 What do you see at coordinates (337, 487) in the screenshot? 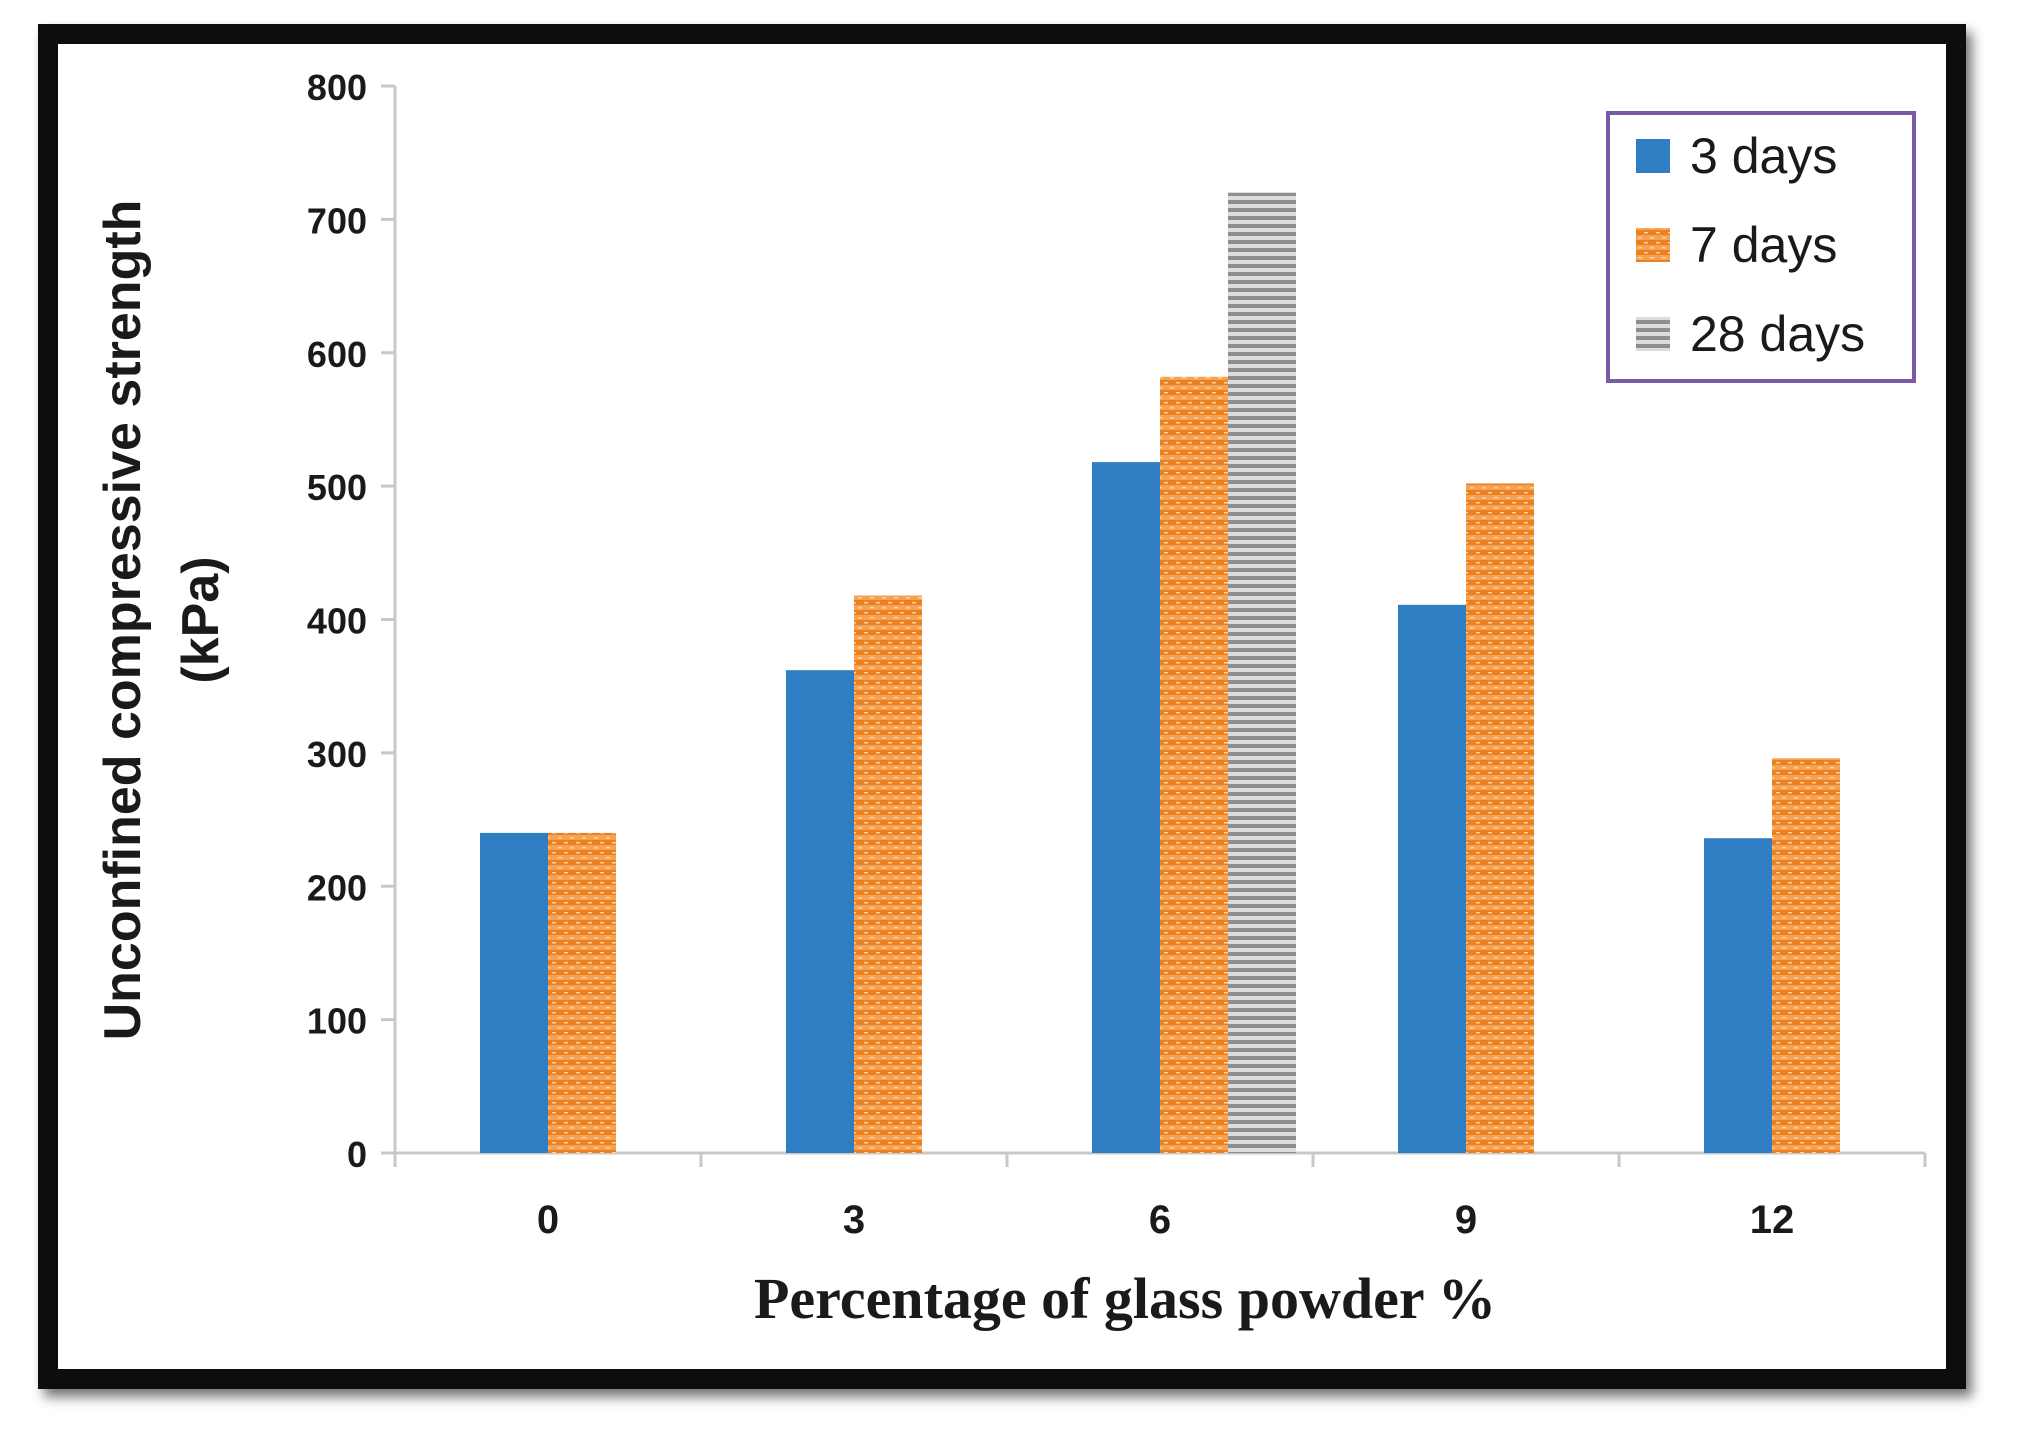
I see `y-tick-label: 500` at bounding box center [337, 487].